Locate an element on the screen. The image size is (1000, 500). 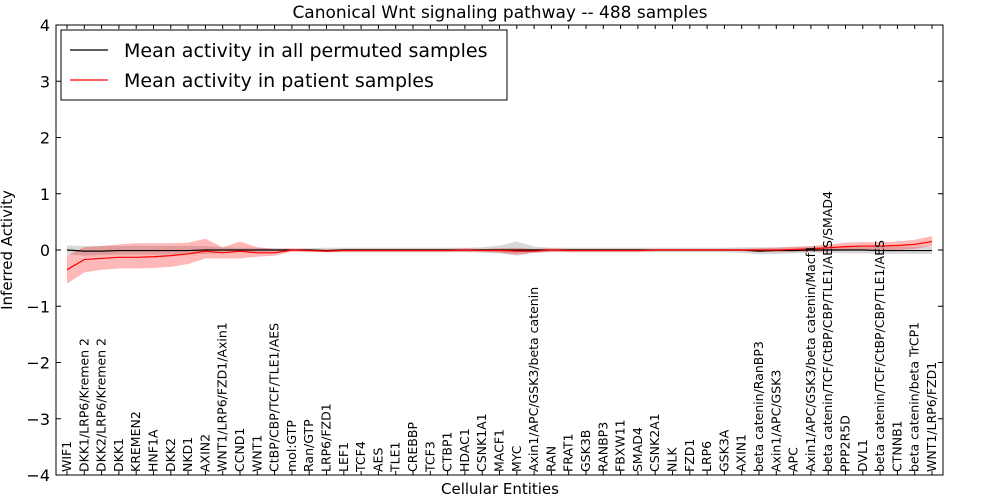
y-axis-label: Inferred Activity is located at coordinates (8, 250).